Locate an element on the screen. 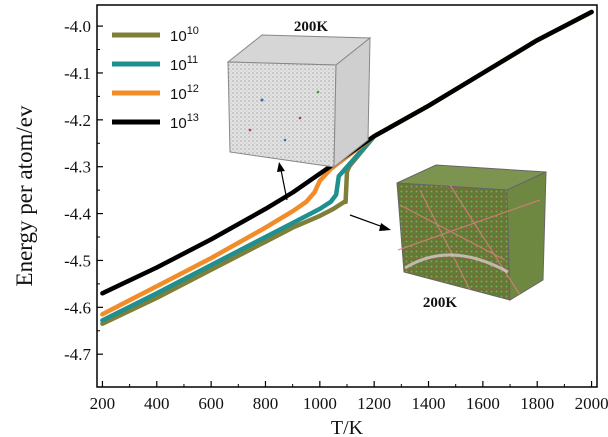  y-tick-label: -4.6 is located at coordinates (77, 307).